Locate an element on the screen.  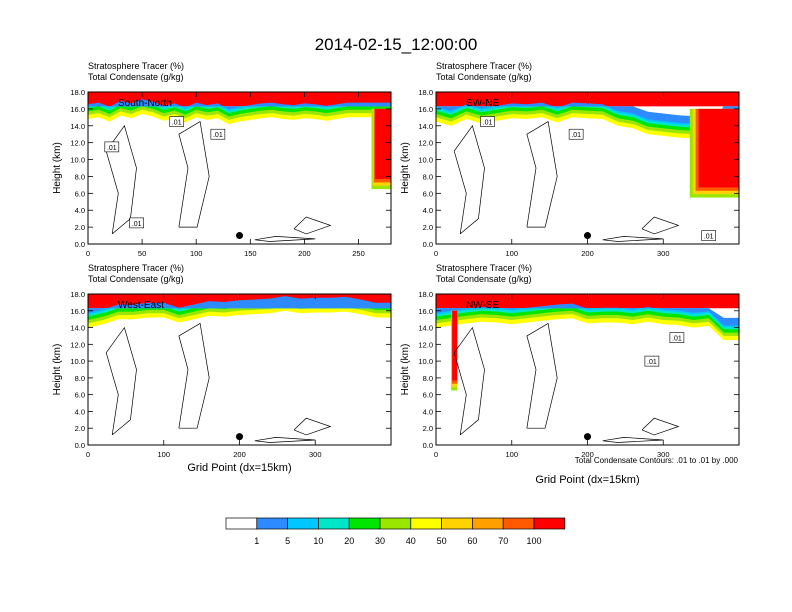
plot-area: .01 .01 .01 is located at coordinates (587, 168).